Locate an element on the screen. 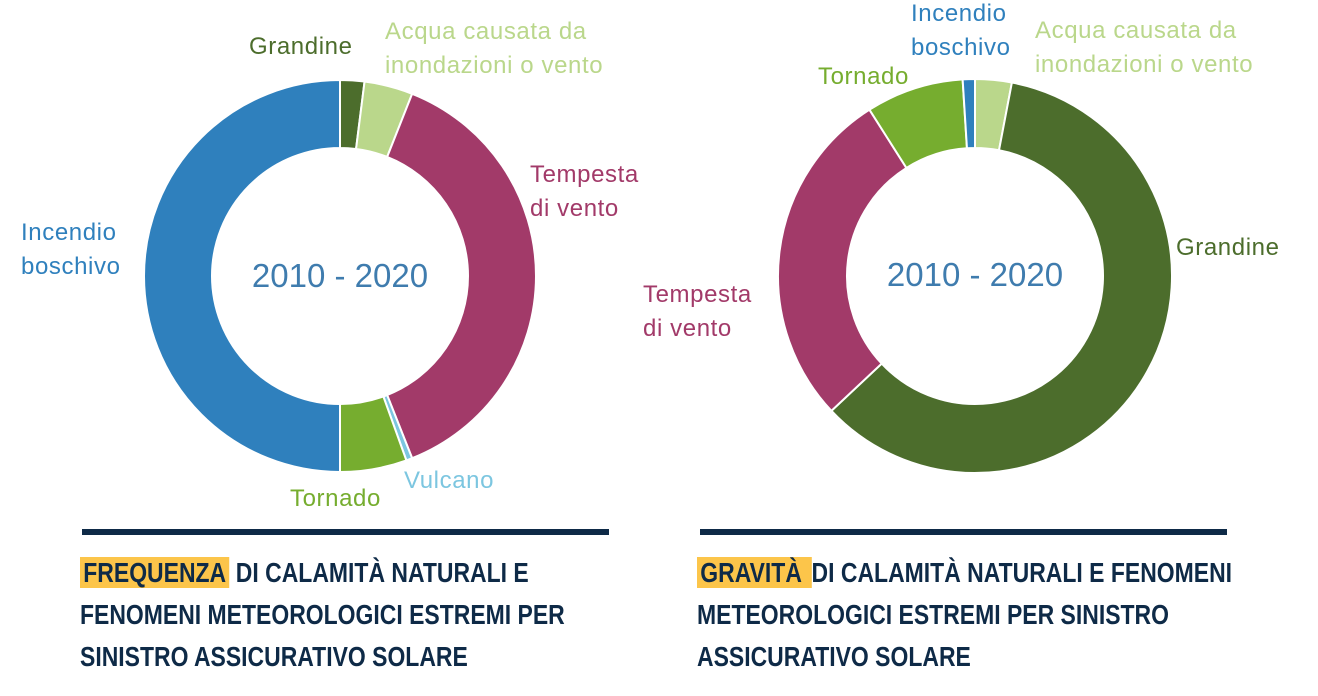 This screenshot has width=1318, height=696. caption-line-1: DI CALAMITÀ NATURALI E is located at coordinates (379, 572).